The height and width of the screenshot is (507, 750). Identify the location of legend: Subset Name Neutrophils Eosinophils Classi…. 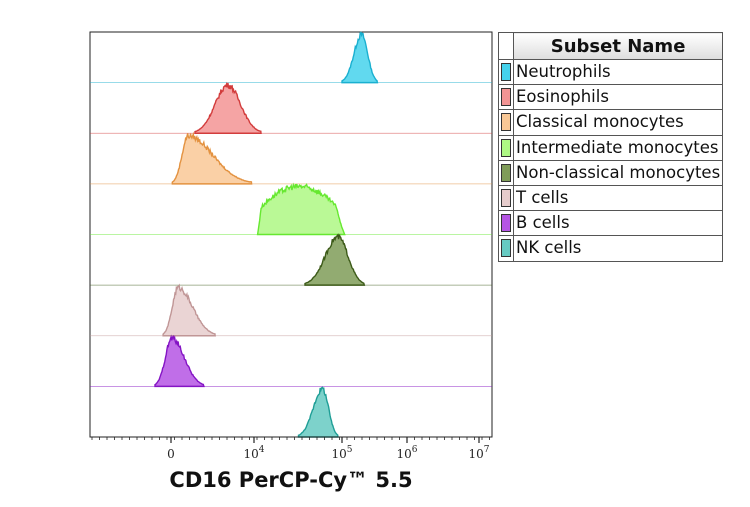
(611, 147).